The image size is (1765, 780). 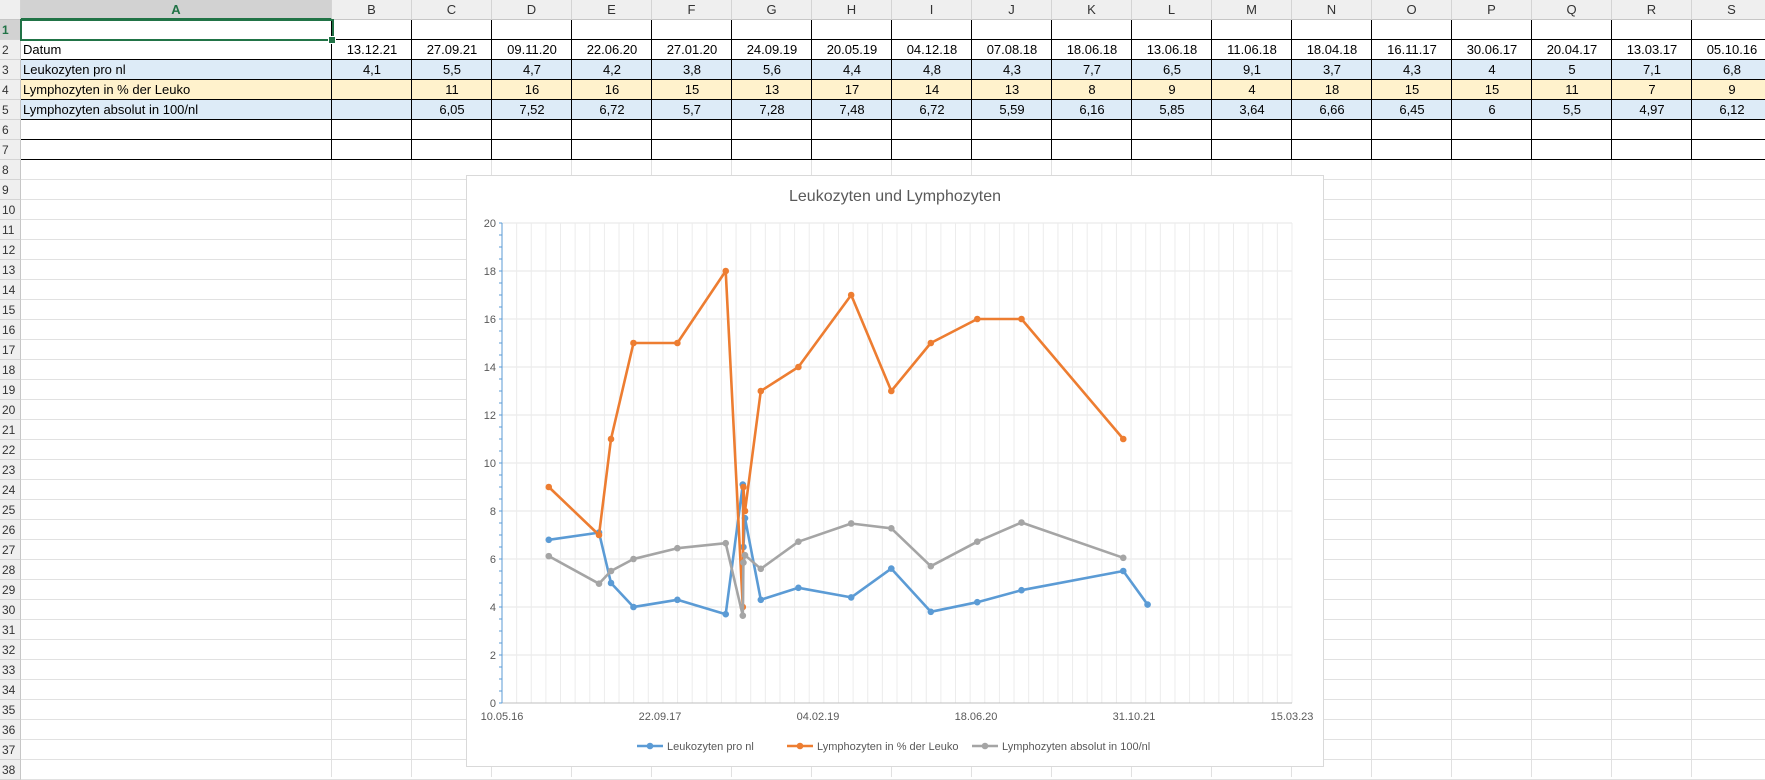 What do you see at coordinates (612, 49) in the screenshot?
I see `table-cell: 22.06.20` at bounding box center [612, 49].